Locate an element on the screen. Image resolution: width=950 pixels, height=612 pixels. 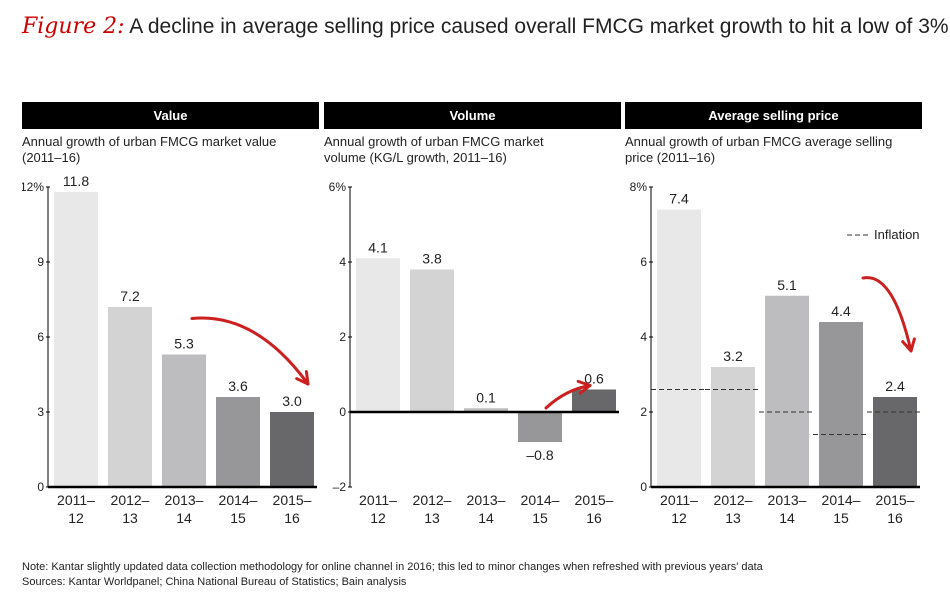
value-label: –0.8 is located at coordinates (539, 455).